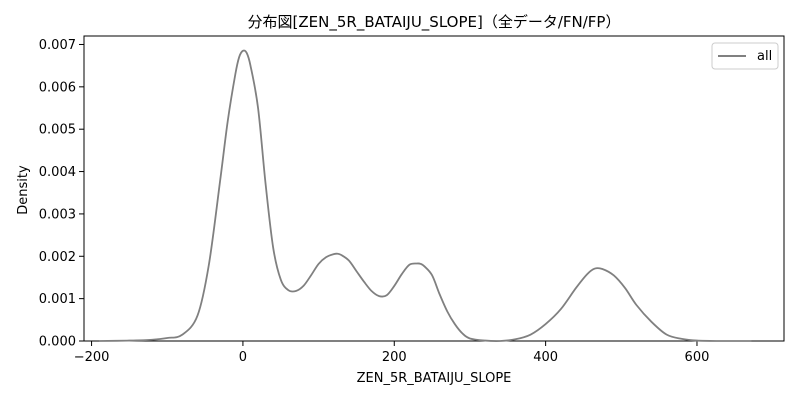  Describe the element at coordinates (697, 357) in the screenshot. I see `x-tick-label: 600` at that location.